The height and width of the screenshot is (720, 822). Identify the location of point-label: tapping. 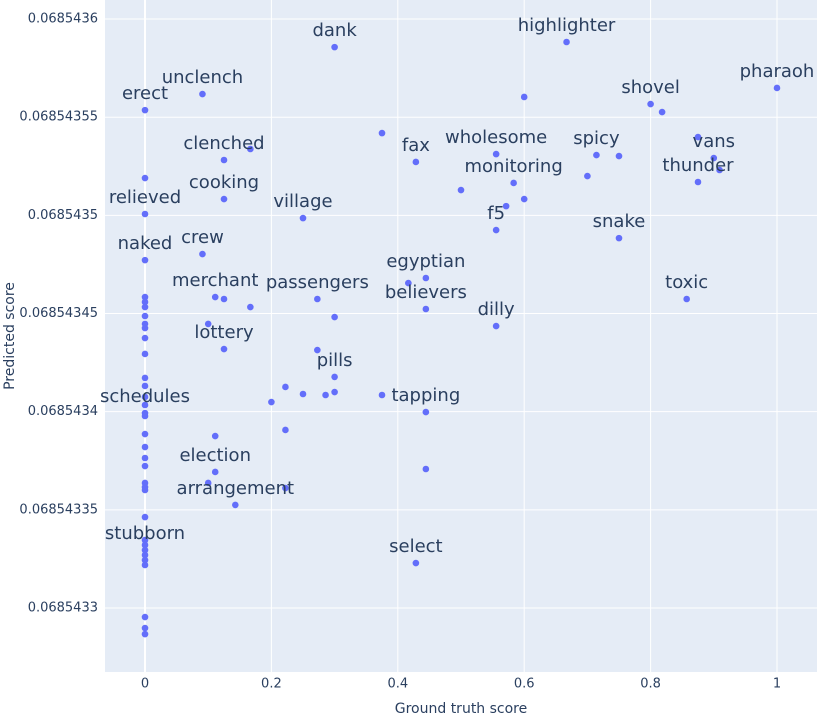
(425, 395).